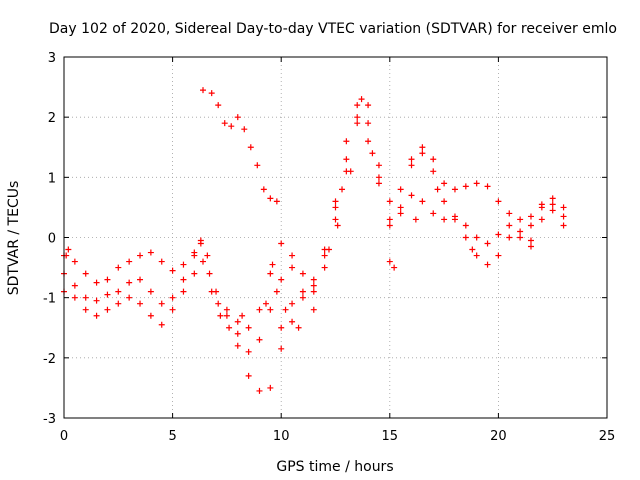 The height and width of the screenshot is (480, 640). Describe the element at coordinates (334, 467) in the screenshot. I see `x-axis-label: GPS time / hours` at that location.